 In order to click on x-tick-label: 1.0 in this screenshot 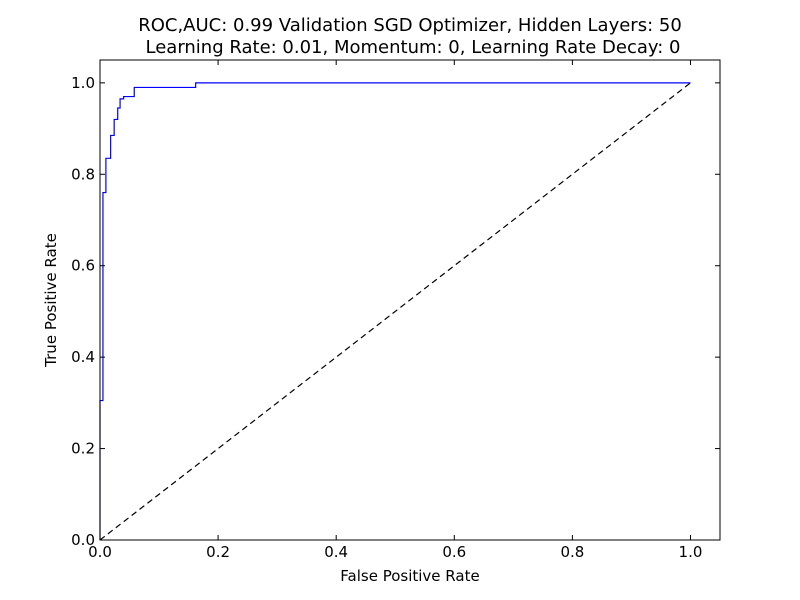, I will do `click(691, 552)`.